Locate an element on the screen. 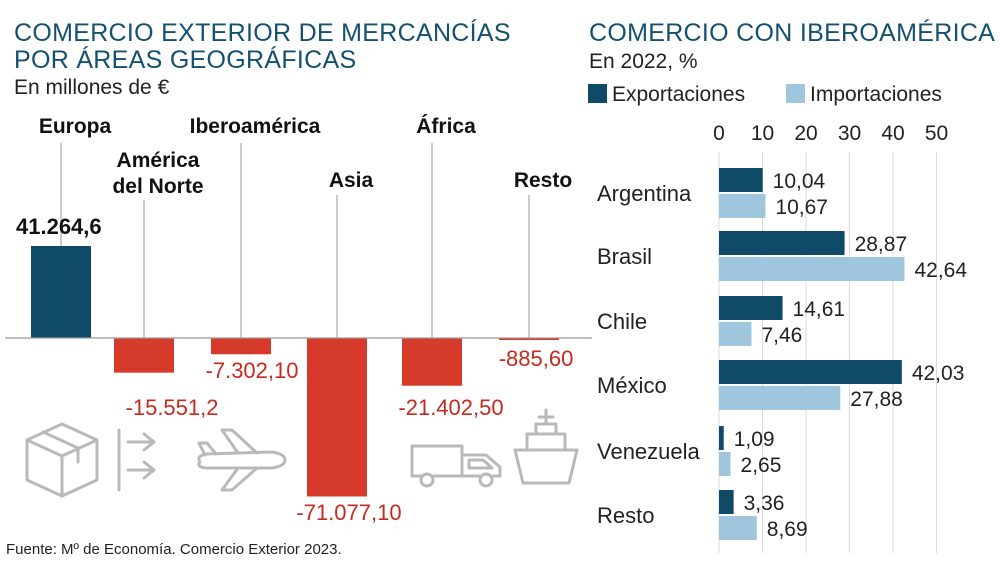  value-label-venezuela-exportaciones: 1,09 is located at coordinates (754, 439).